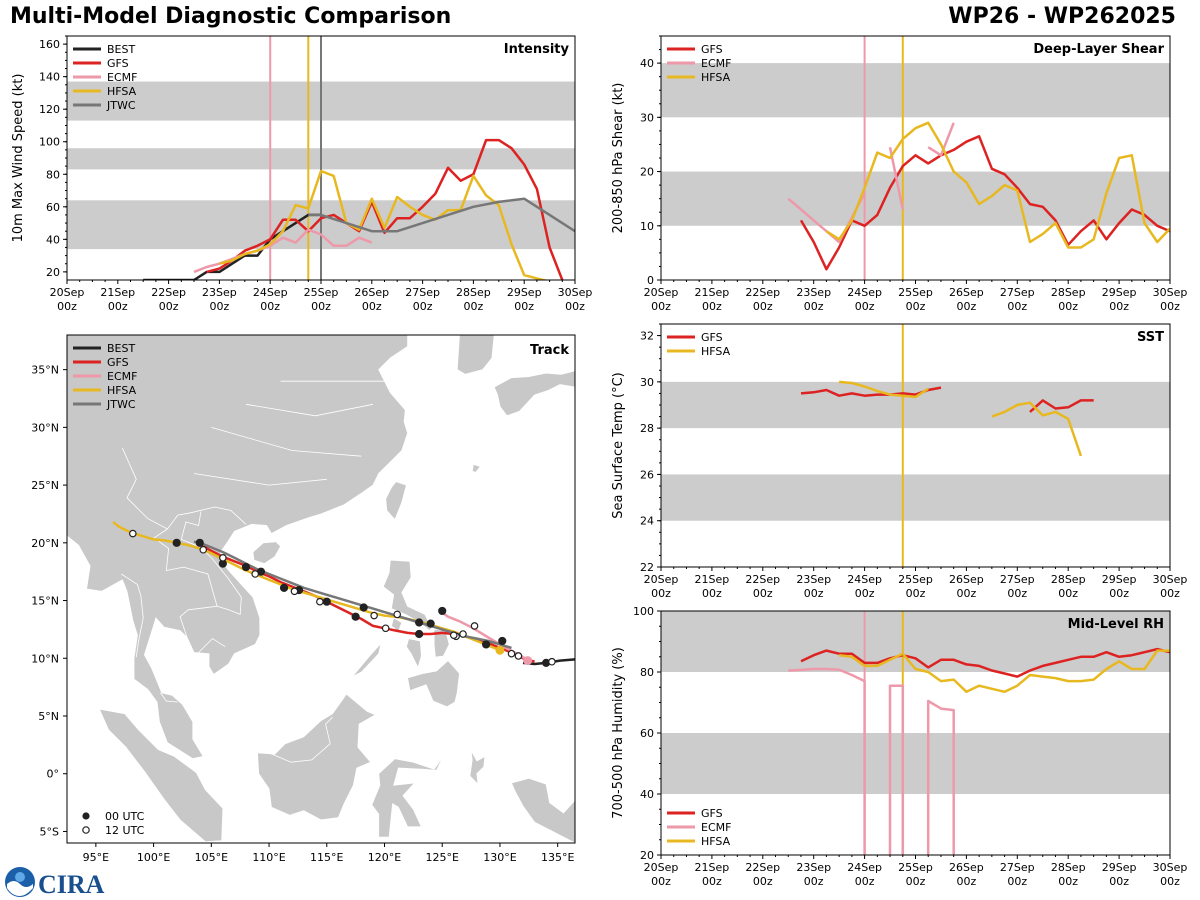 The height and width of the screenshot is (900, 1200). What do you see at coordinates (647, 117) in the screenshot?
I see `shear-ytick-label: 30` at bounding box center [647, 117].